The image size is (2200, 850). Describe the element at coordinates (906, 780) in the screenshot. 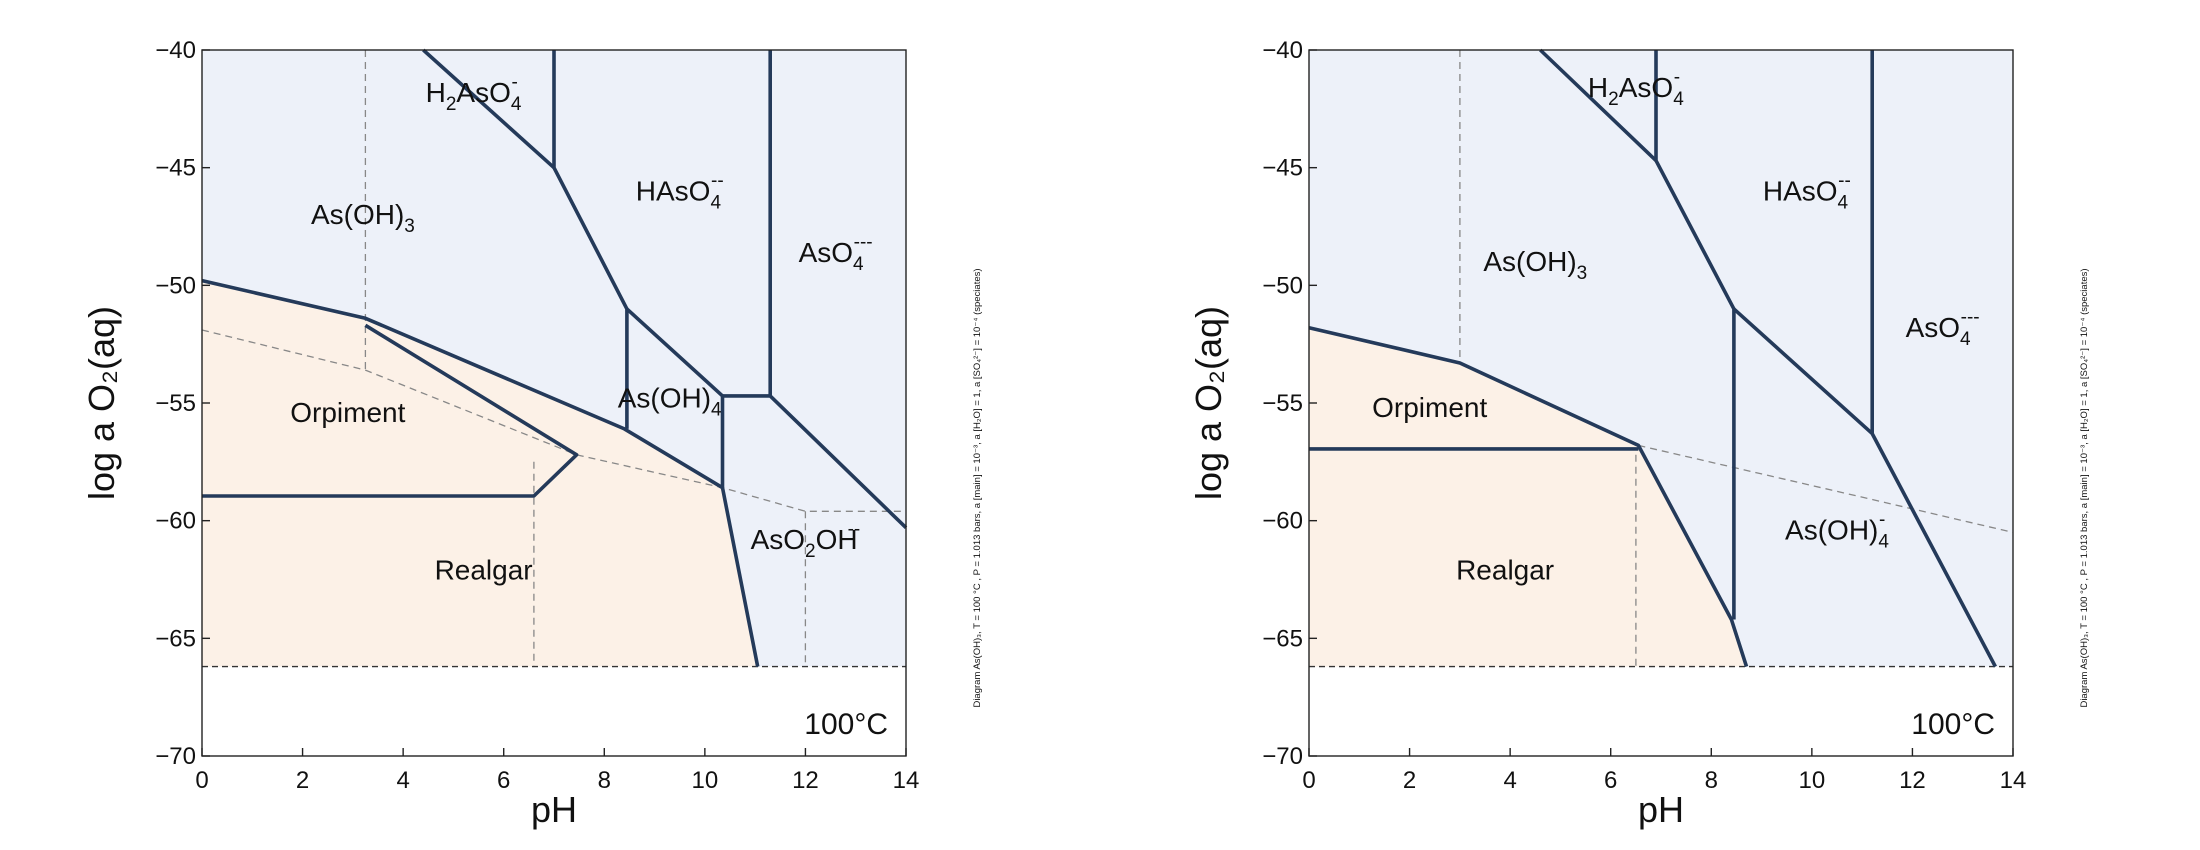

I see `x-tick-label: 14` at that location.